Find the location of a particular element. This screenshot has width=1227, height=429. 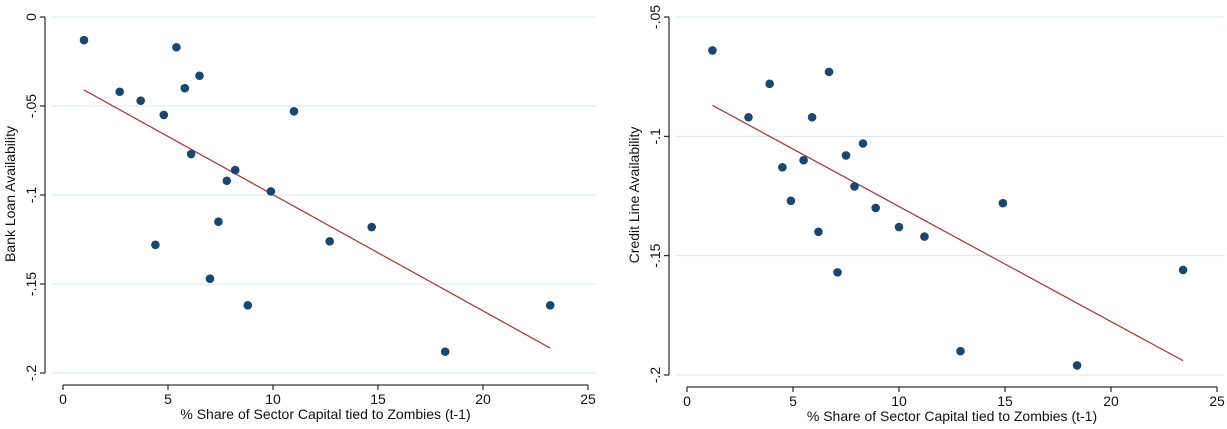

y-axis-title: Credit Line Availability is located at coordinates (634, 195).